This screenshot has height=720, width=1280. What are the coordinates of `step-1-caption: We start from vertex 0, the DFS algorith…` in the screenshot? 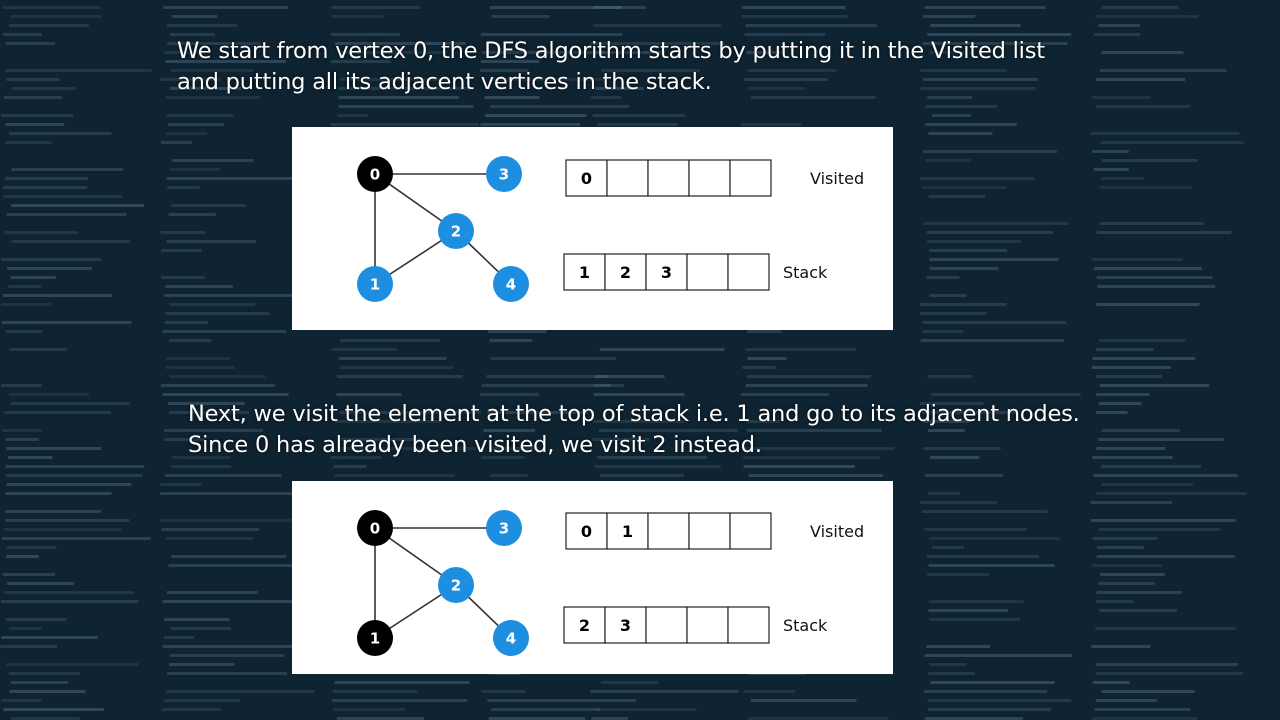 It's located at (611, 67).